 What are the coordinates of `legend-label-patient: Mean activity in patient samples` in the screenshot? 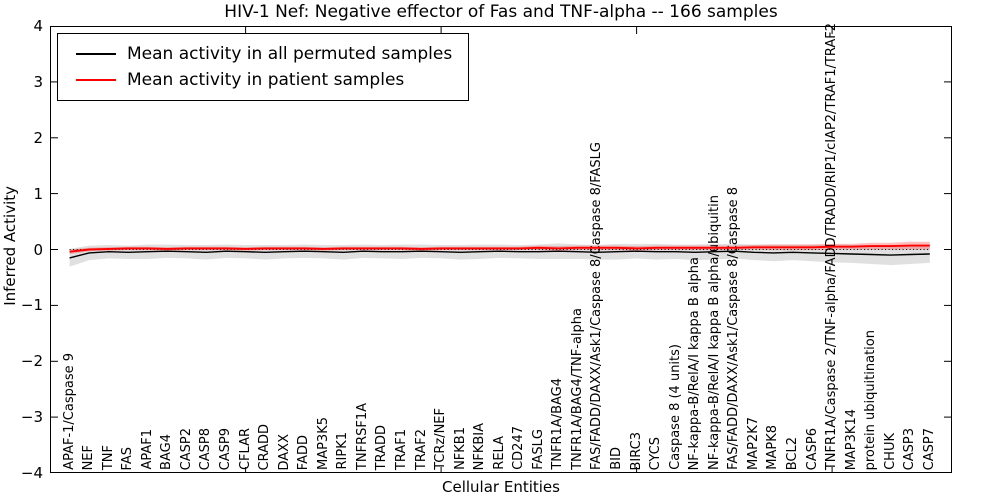 It's located at (266, 80).